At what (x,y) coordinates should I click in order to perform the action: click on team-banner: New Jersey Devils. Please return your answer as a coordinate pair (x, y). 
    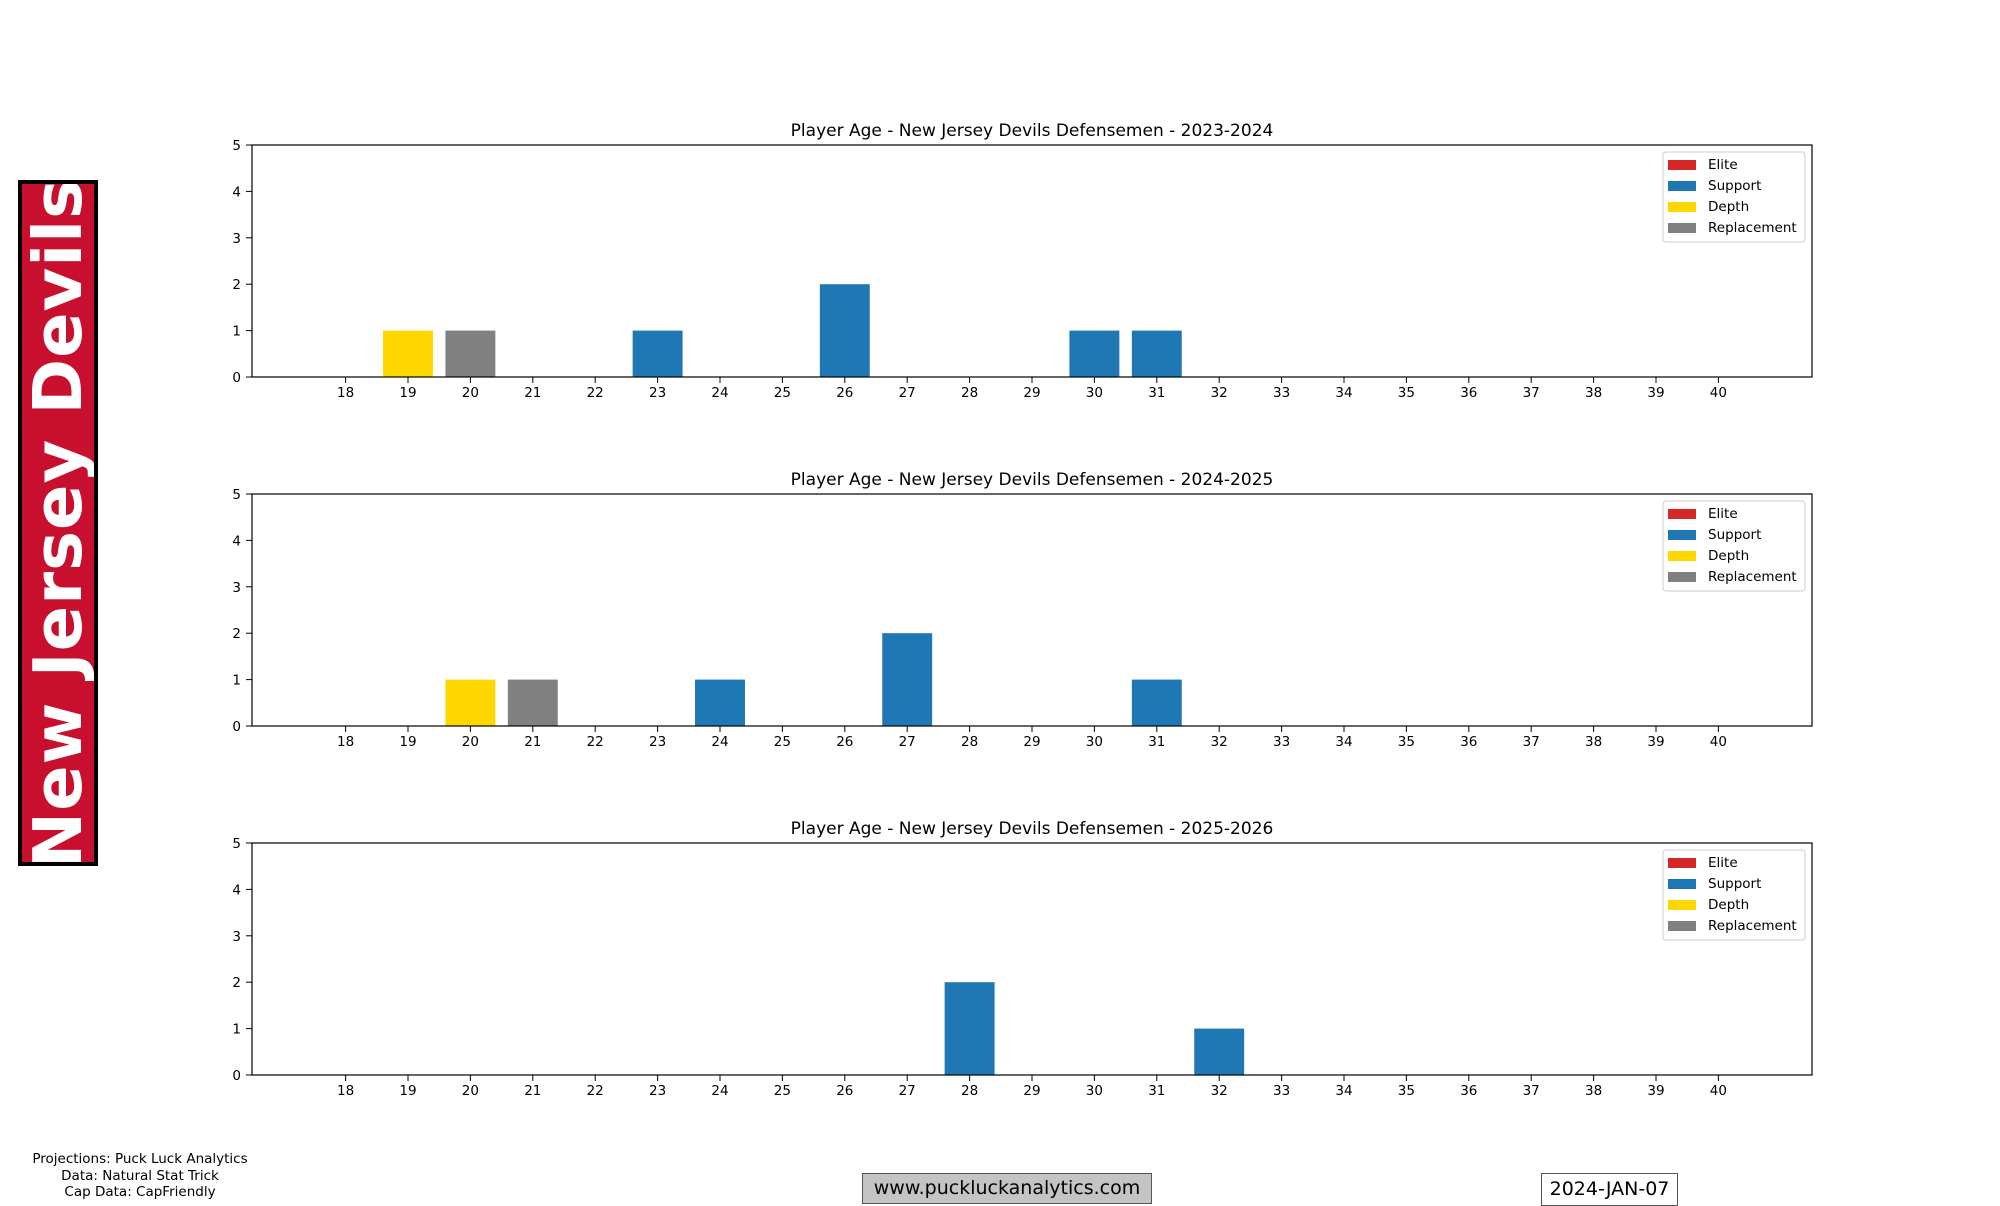
    Looking at the image, I should click on (58, 523).